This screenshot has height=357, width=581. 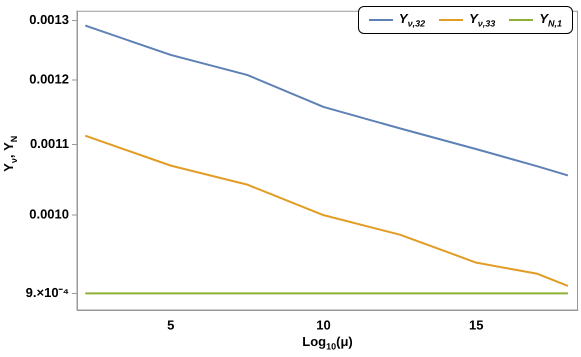 What do you see at coordinates (476, 324) in the screenshot?
I see `x-tick-label: 15` at bounding box center [476, 324].